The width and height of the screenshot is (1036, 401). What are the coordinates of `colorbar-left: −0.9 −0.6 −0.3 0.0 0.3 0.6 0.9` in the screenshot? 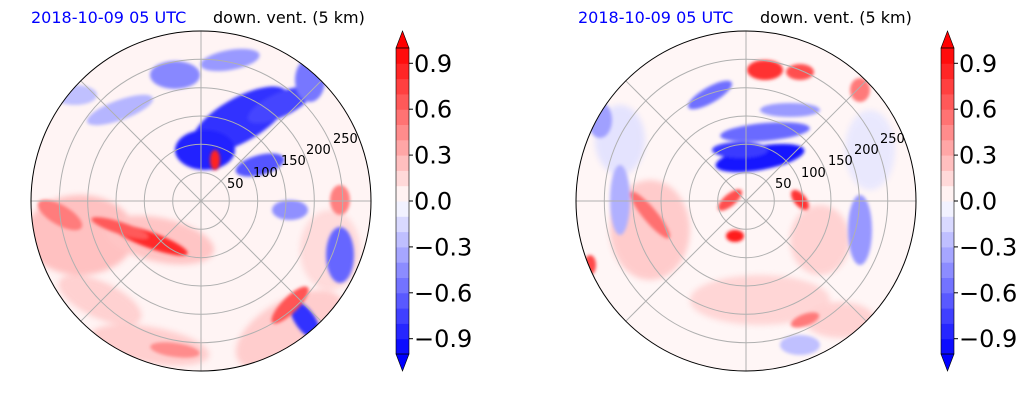 It's located at (433, 201).